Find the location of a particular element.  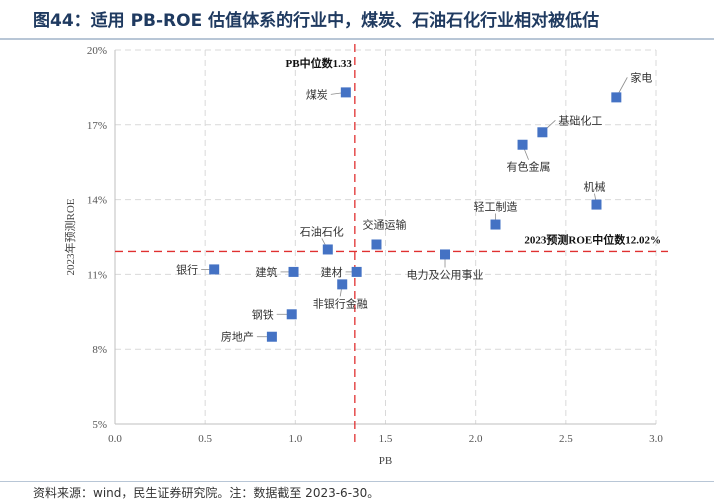

point-label: 有色金属 is located at coordinates (529, 167).